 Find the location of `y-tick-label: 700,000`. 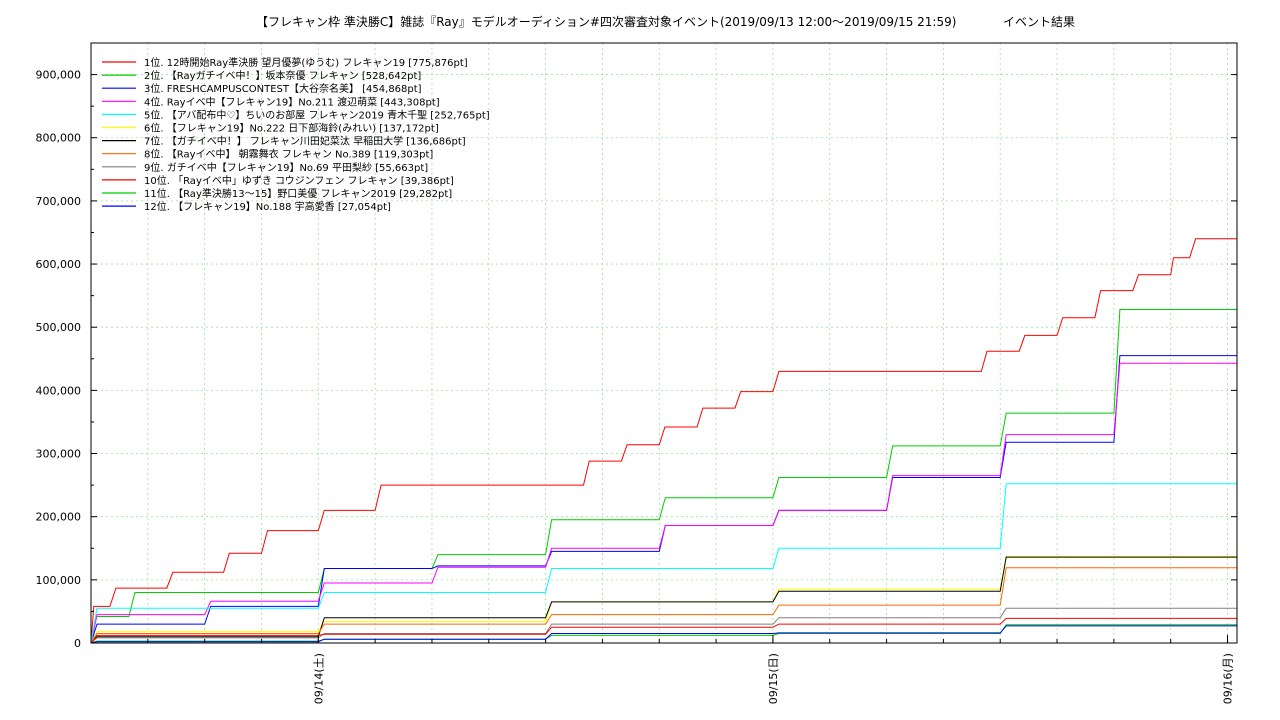

y-tick-label: 700,000 is located at coordinates (59, 201).